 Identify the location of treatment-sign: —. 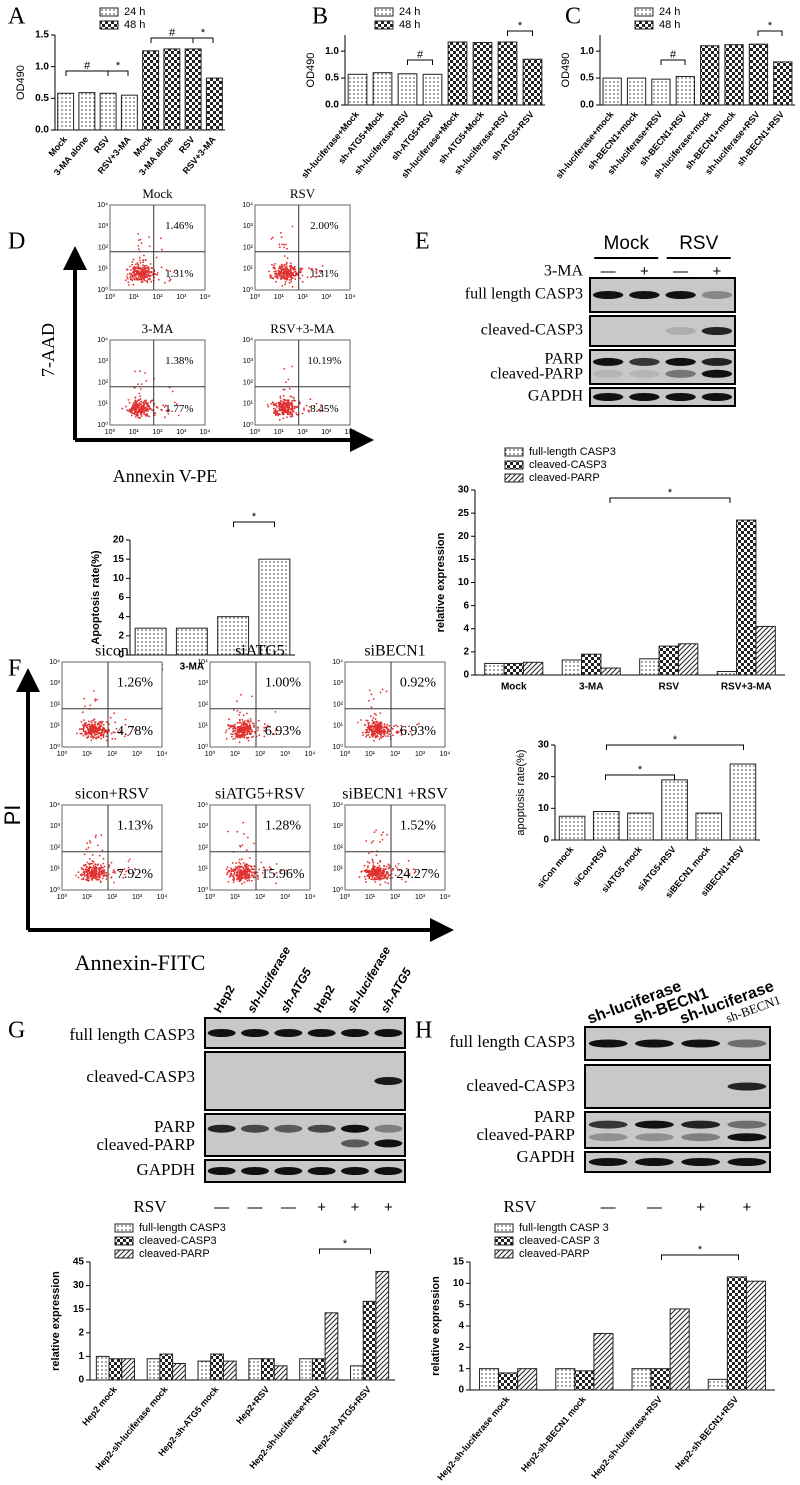
(608, 271).